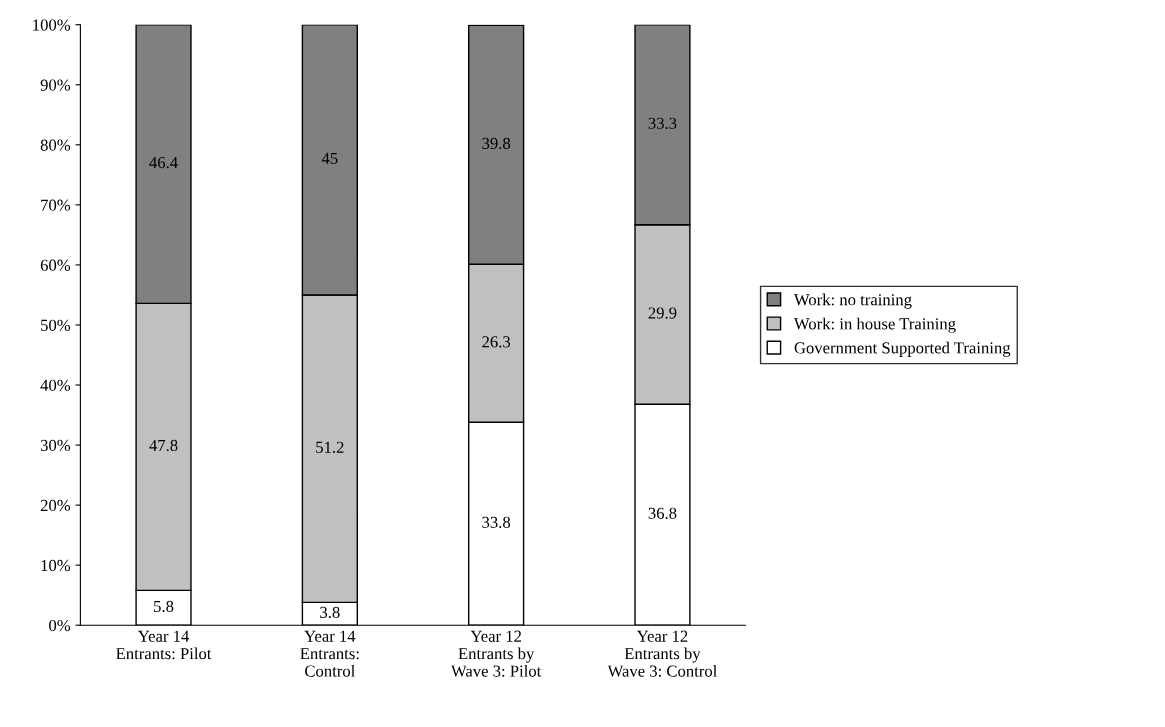 This screenshot has width=1165, height=727. What do you see at coordinates (329, 158) in the screenshot?
I see `data-label: 45` at bounding box center [329, 158].